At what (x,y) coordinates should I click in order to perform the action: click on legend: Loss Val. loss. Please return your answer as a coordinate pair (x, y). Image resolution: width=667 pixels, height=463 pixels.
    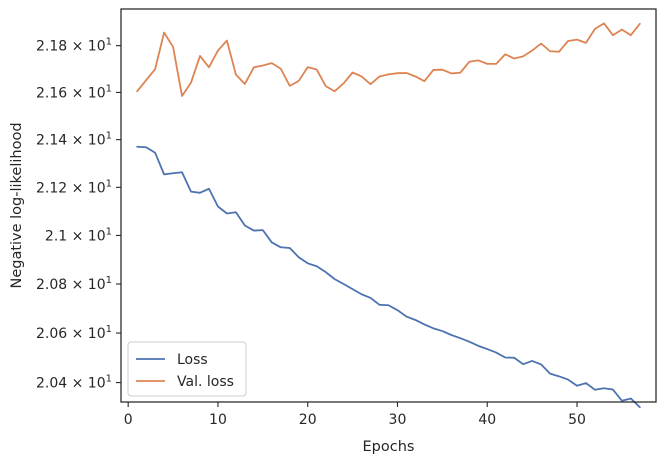
    Looking at the image, I should click on (187, 369).